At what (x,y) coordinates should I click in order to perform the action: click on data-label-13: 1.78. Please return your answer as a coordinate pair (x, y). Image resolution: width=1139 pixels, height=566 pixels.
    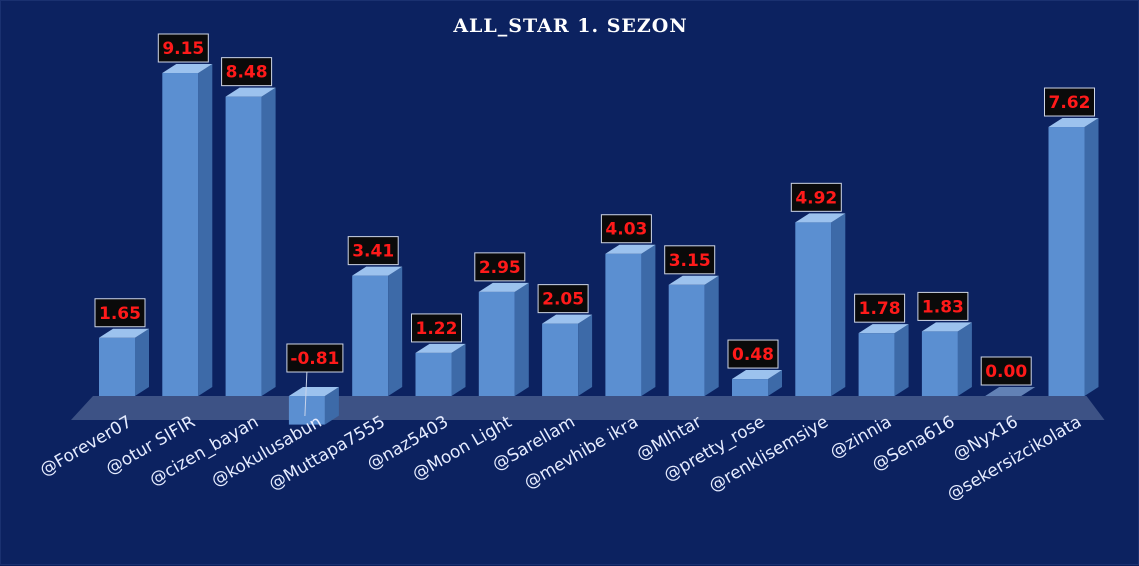
    Looking at the image, I should click on (880, 309).